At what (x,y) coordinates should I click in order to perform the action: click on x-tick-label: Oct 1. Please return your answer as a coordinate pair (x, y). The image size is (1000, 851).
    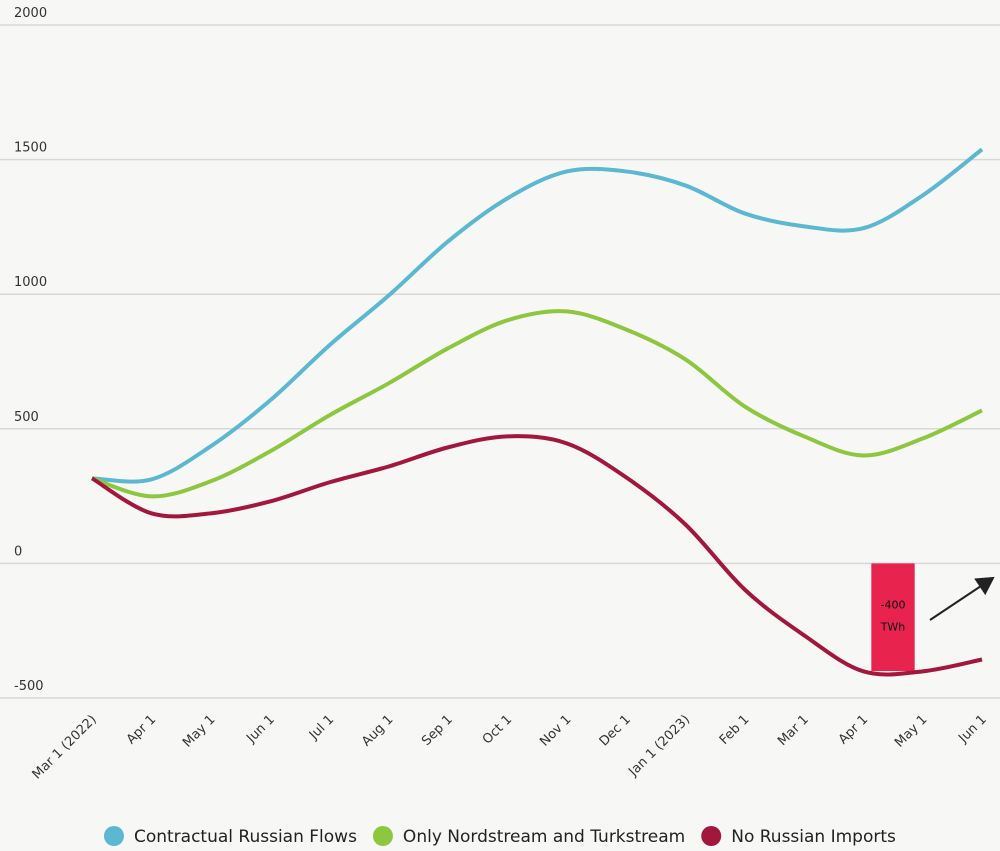
    Looking at the image, I should click on (497, 729).